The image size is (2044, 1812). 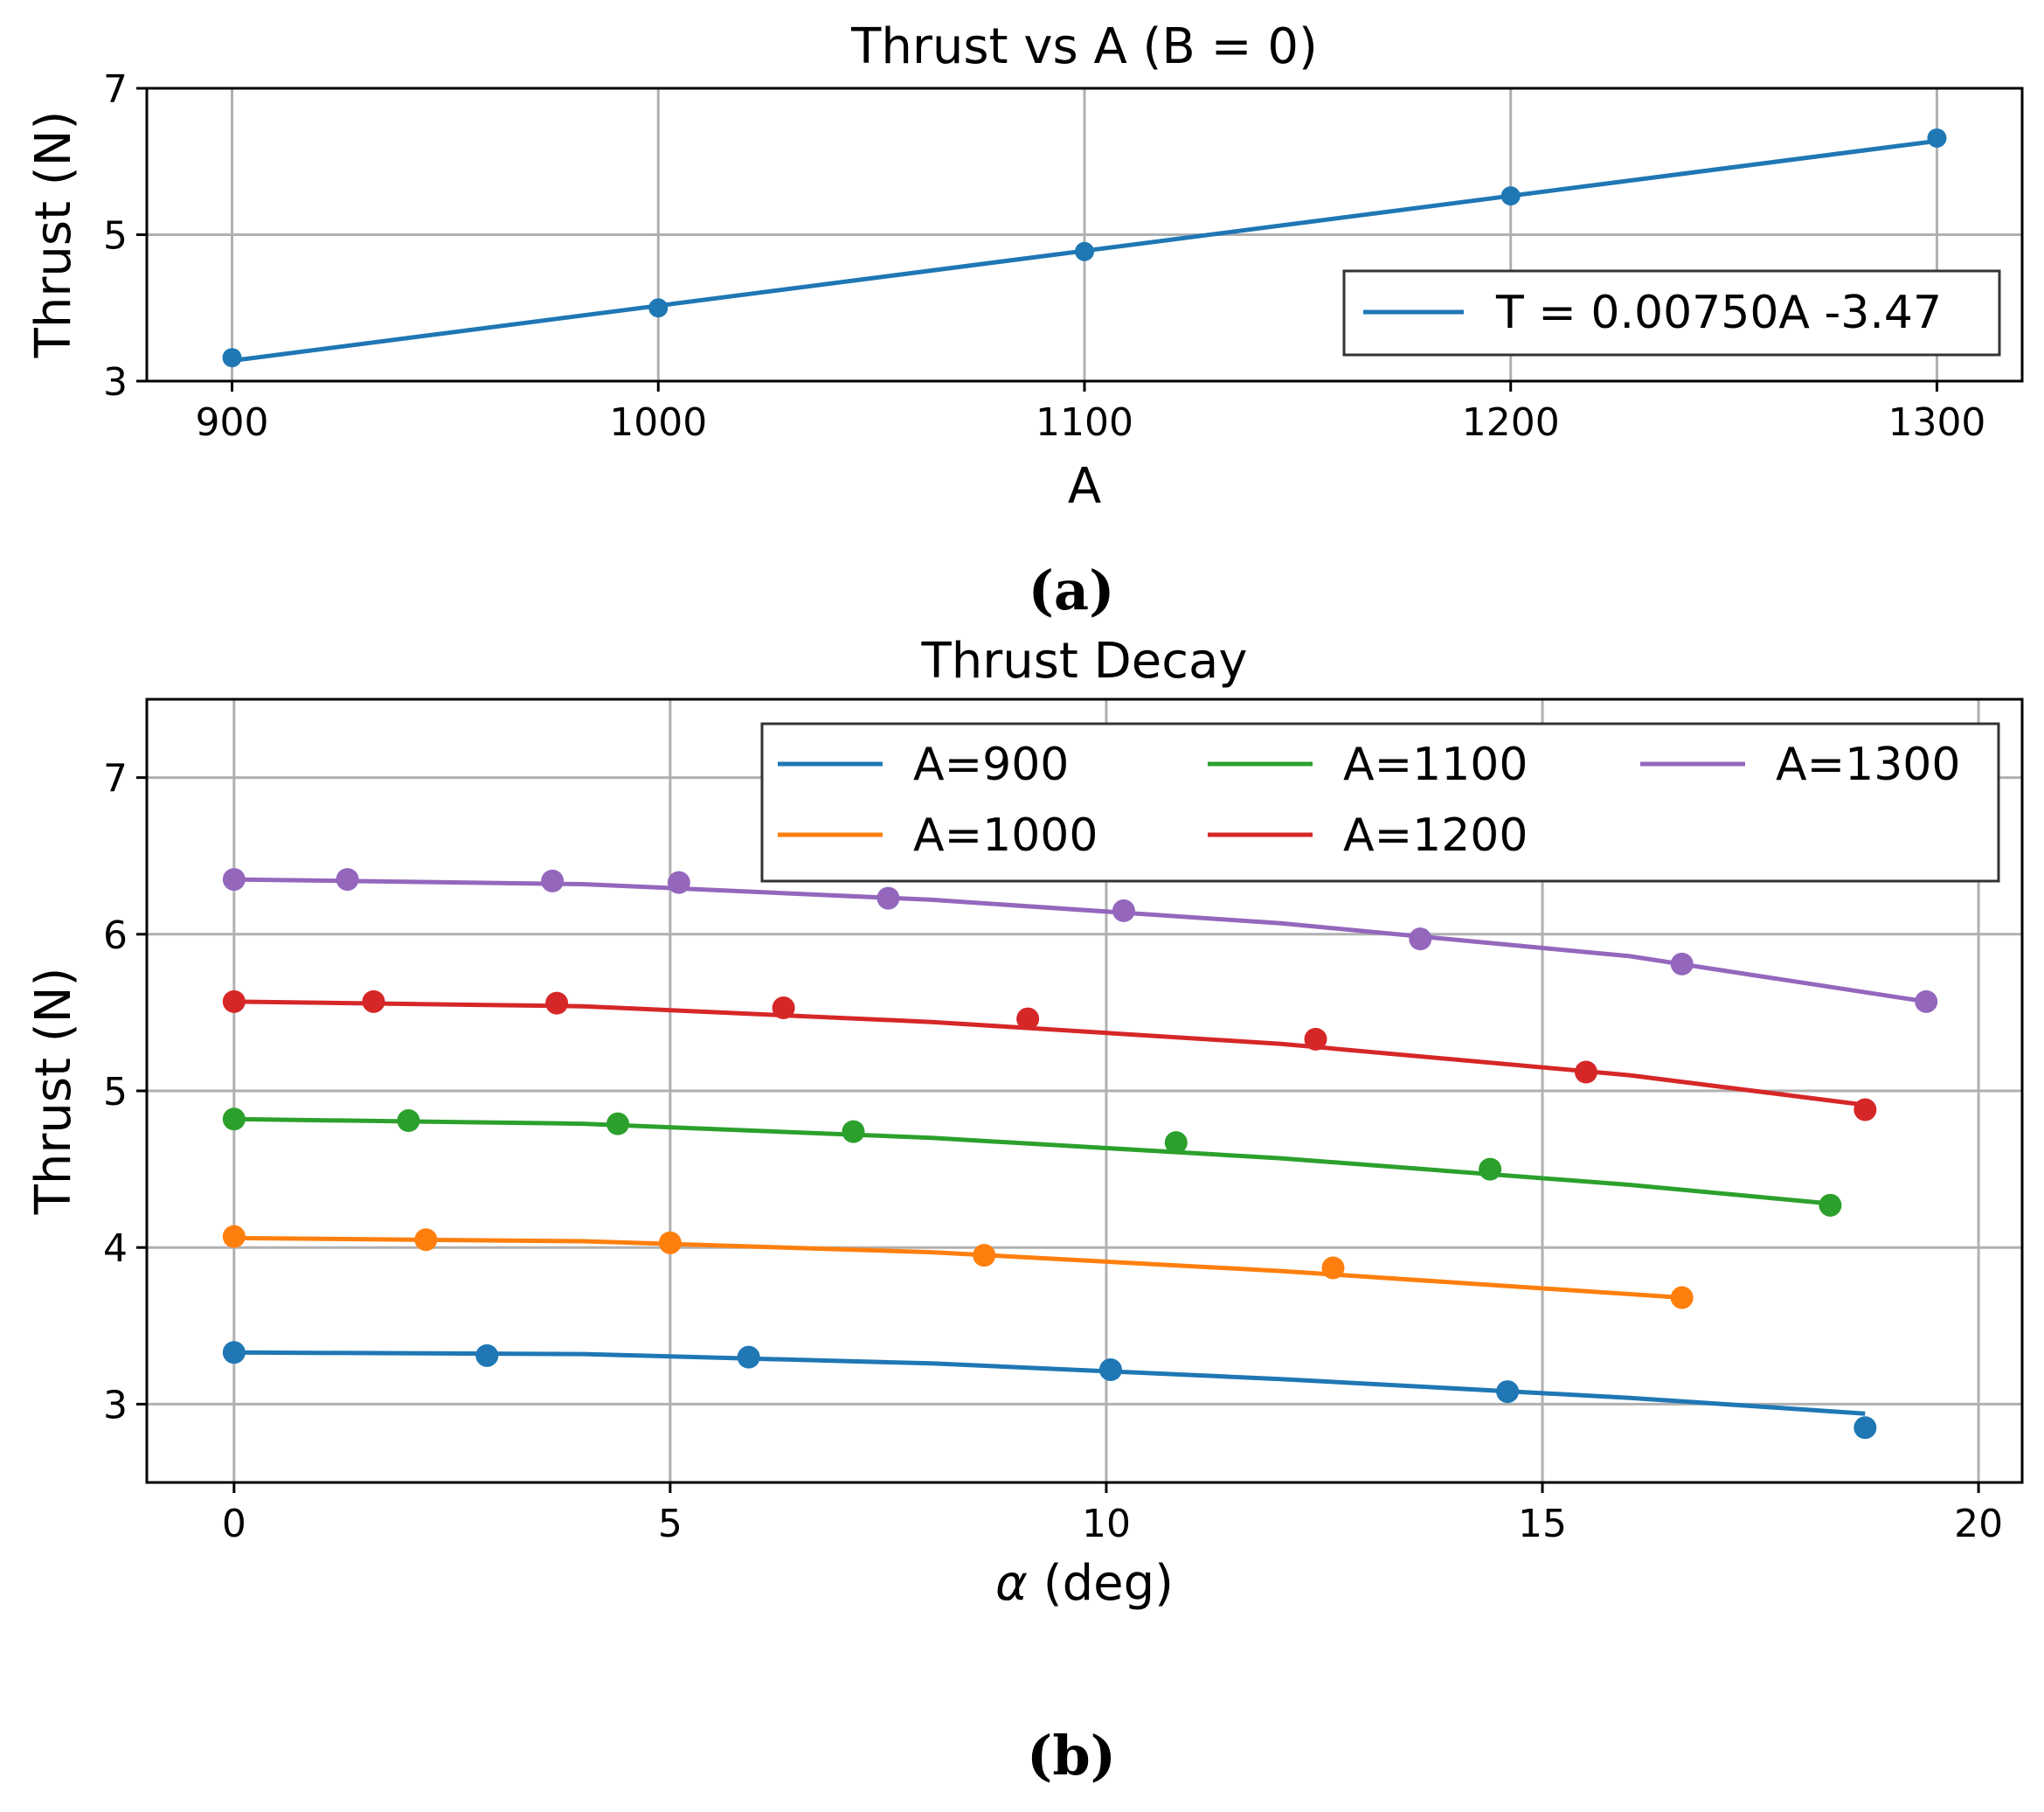 I want to click on panel-b-x-tick-label: 5, so click(x=670, y=1524).